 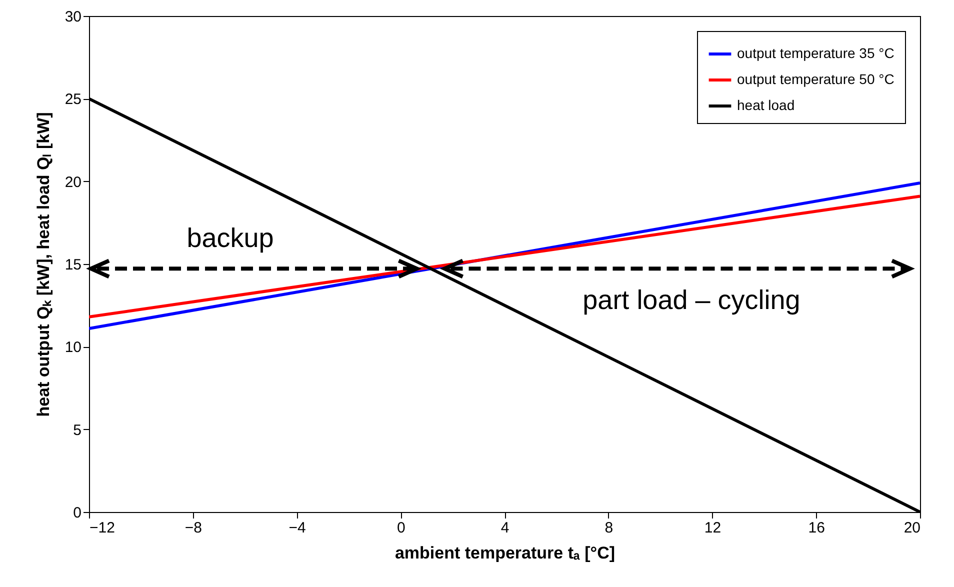 I want to click on x-tick-label: 16, so click(x=816, y=528).